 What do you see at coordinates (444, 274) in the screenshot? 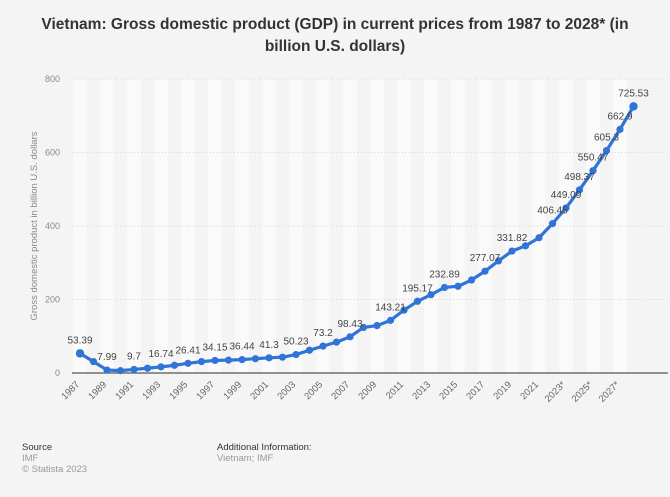
I see `data-label: 232.89` at bounding box center [444, 274].